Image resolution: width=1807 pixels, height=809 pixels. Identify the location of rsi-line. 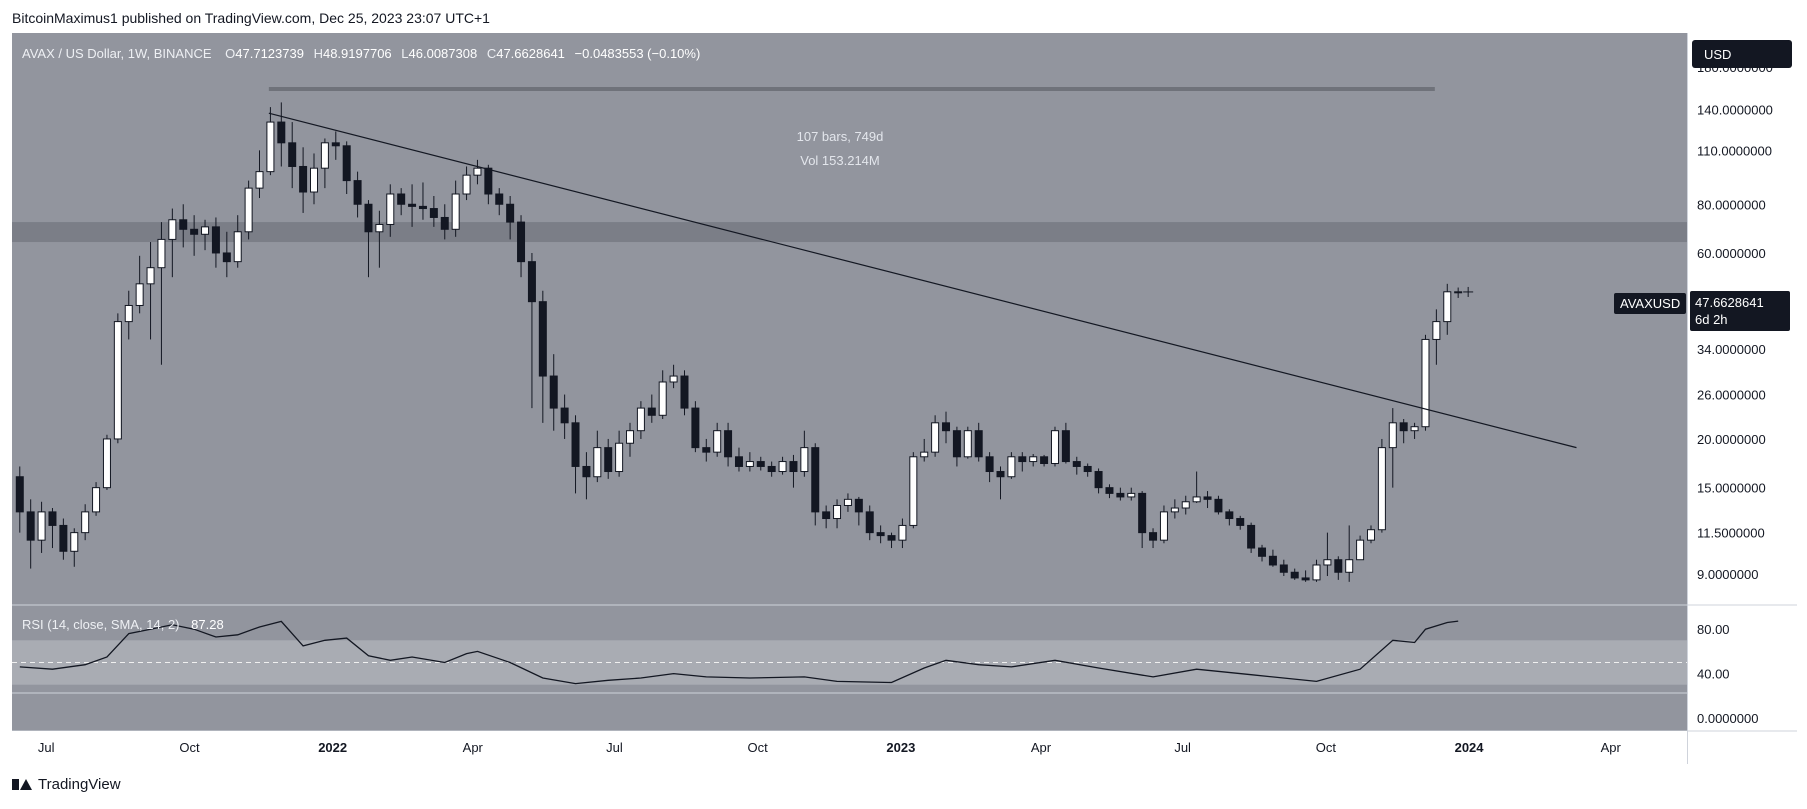
(739, 652).